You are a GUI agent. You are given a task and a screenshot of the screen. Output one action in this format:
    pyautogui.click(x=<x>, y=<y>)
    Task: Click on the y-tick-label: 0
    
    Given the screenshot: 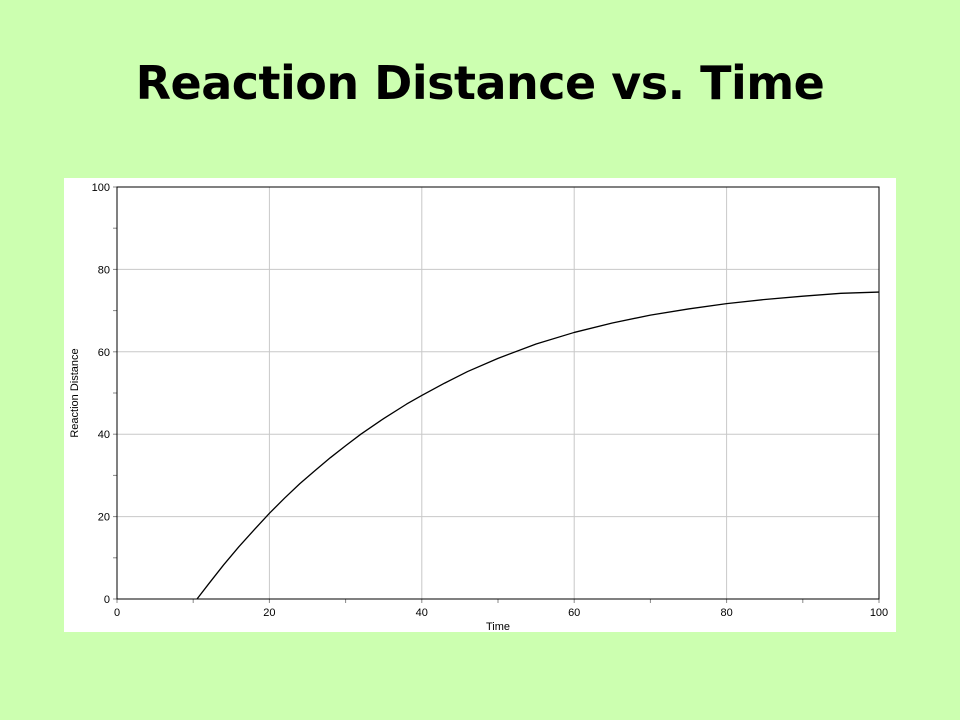 What is the action you would take?
    pyautogui.click(x=107, y=600)
    